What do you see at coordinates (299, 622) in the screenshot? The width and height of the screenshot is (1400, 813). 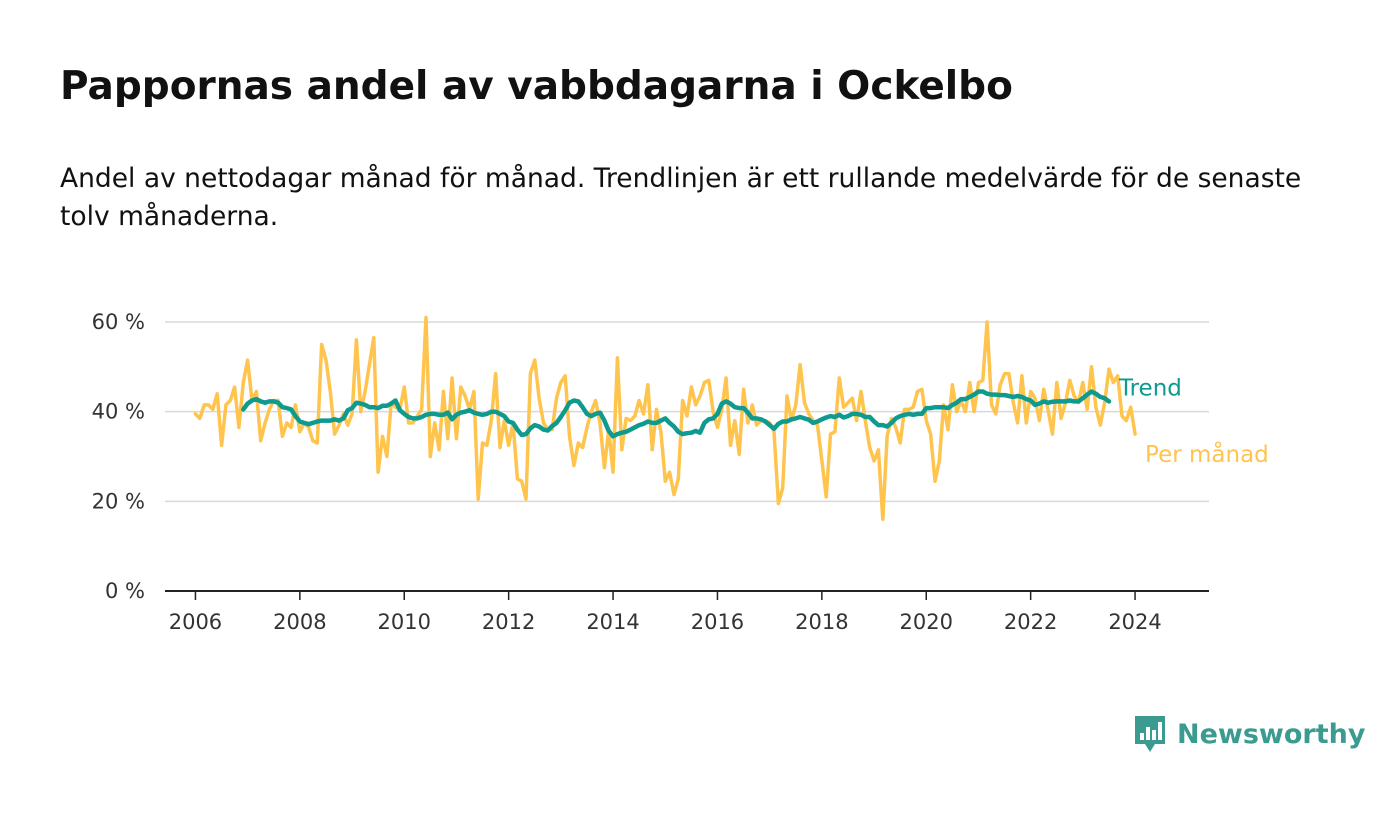 I see `x-tick-label: 2008` at bounding box center [299, 622].